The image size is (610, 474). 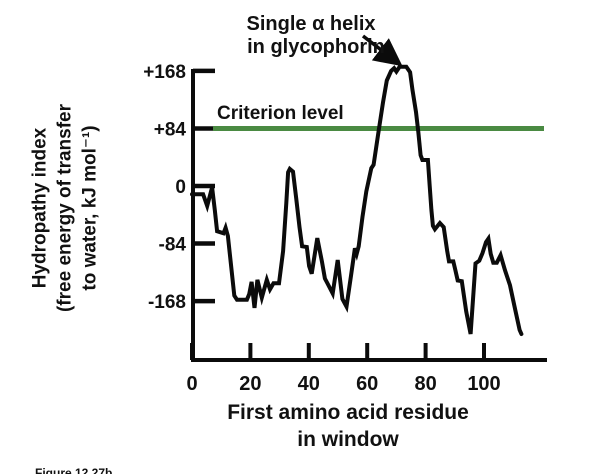 What do you see at coordinates (250, 384) in the screenshot?
I see `x-tick-label: 20` at bounding box center [250, 384].